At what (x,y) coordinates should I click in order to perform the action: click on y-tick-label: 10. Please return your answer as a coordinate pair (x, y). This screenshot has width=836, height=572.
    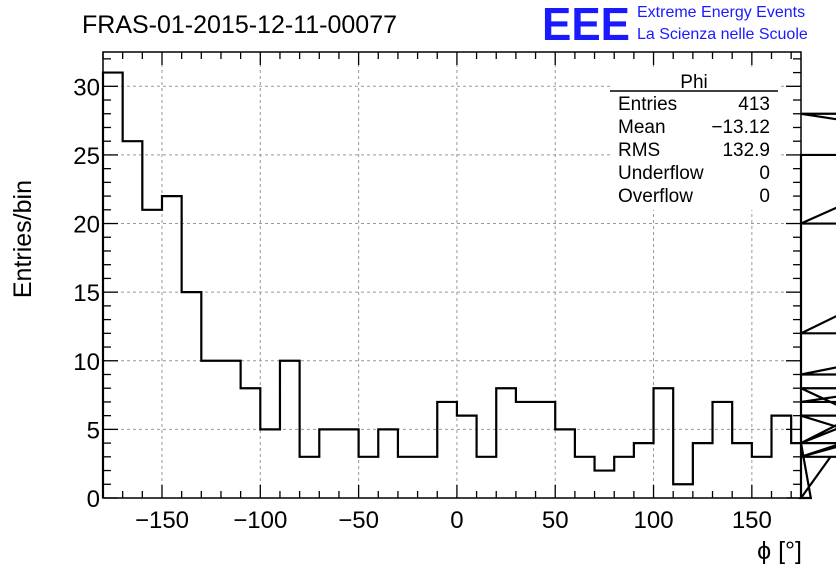
    Looking at the image, I should click on (86, 362).